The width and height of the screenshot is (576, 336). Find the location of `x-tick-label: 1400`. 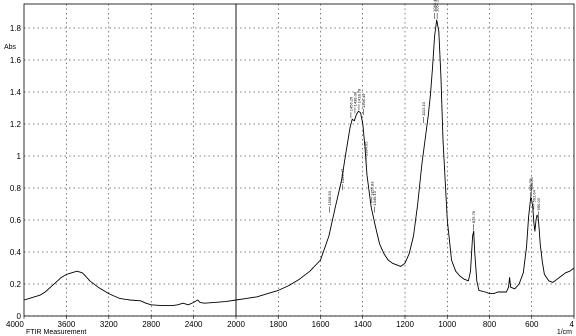

x-tick-label: 1400 is located at coordinates (363, 324).